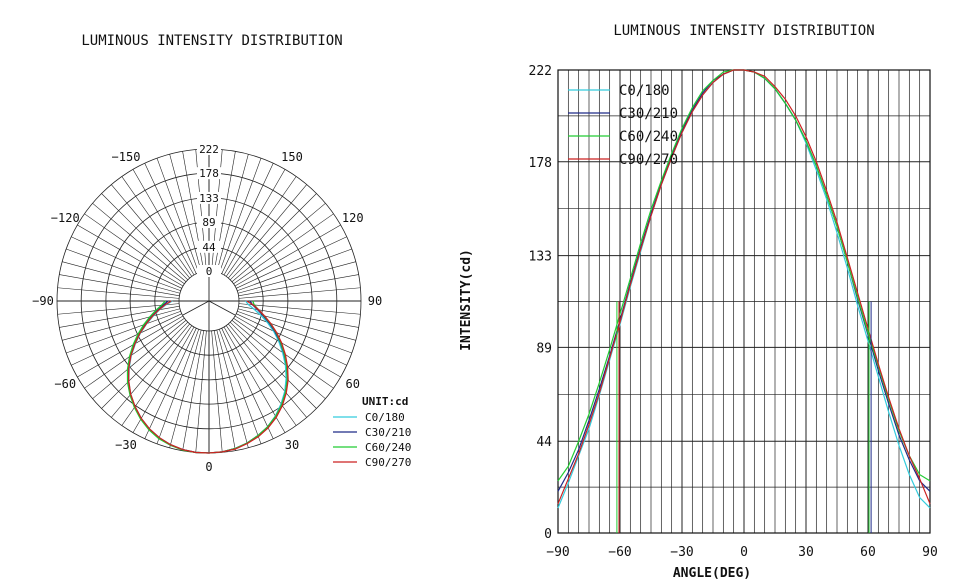  What do you see at coordinates (353, 384) in the screenshot?
I see `polar-angle-label: 60` at bounding box center [353, 384].